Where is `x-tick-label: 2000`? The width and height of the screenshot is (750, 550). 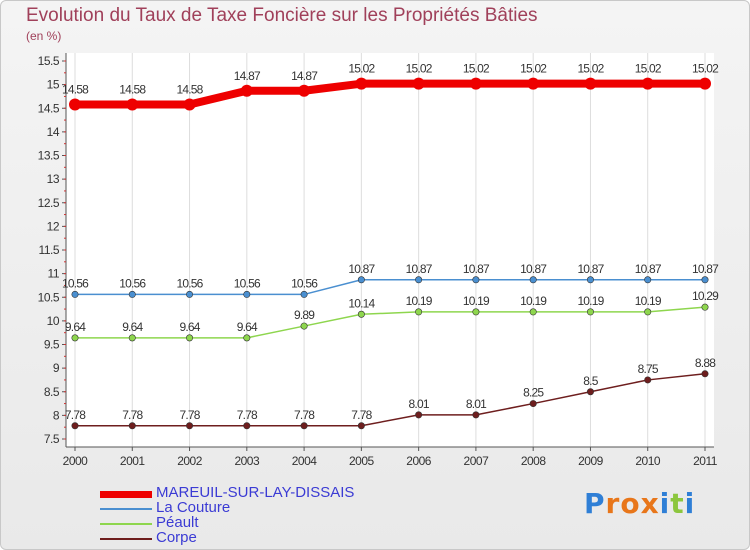
x-tick-label: 2000 is located at coordinates (76, 461).